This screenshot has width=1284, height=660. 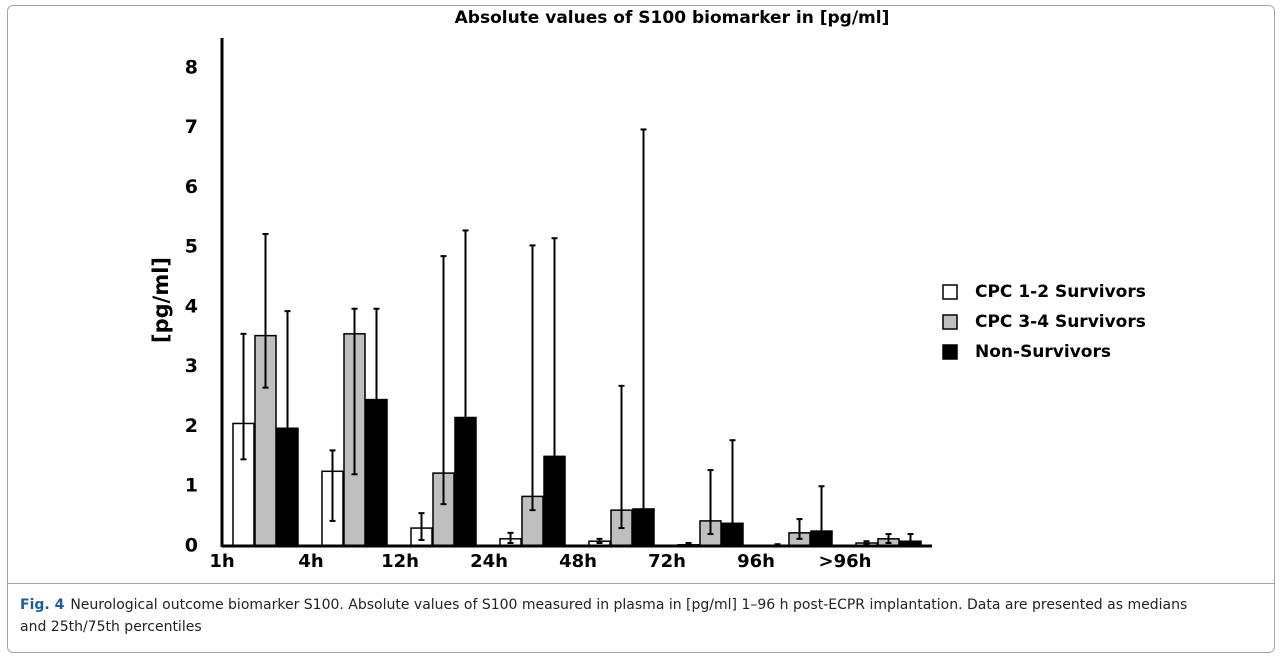 What do you see at coordinates (578, 561) in the screenshot?
I see `x-tick-label: 48h` at bounding box center [578, 561].